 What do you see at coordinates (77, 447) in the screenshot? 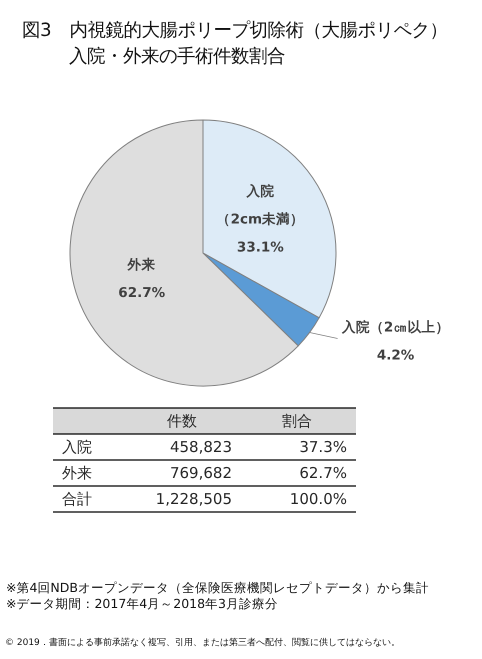
I see `category-label: 入院` at bounding box center [77, 447].